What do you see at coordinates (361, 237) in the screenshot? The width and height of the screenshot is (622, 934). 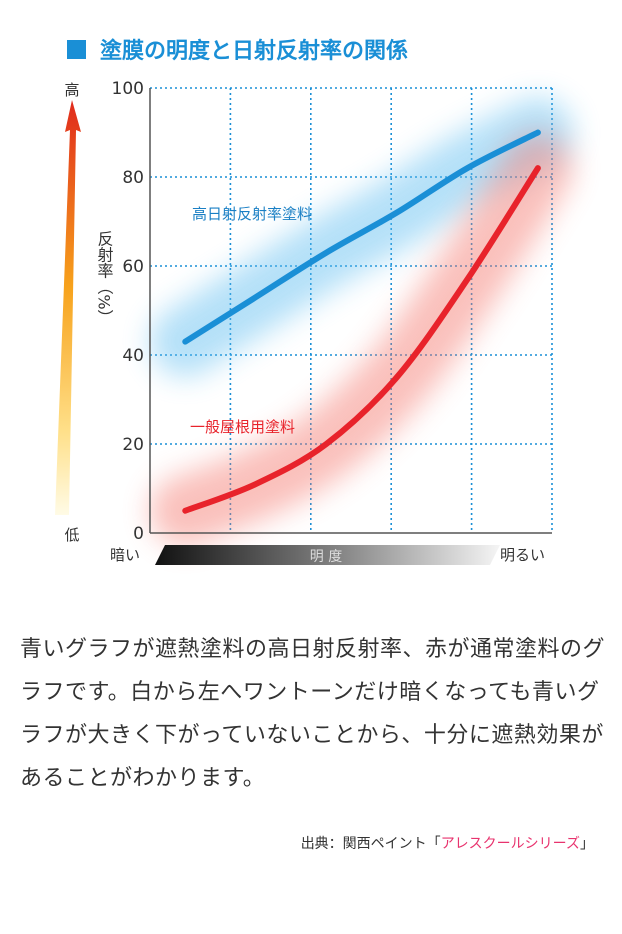 I see `series-line` at bounding box center [361, 237].